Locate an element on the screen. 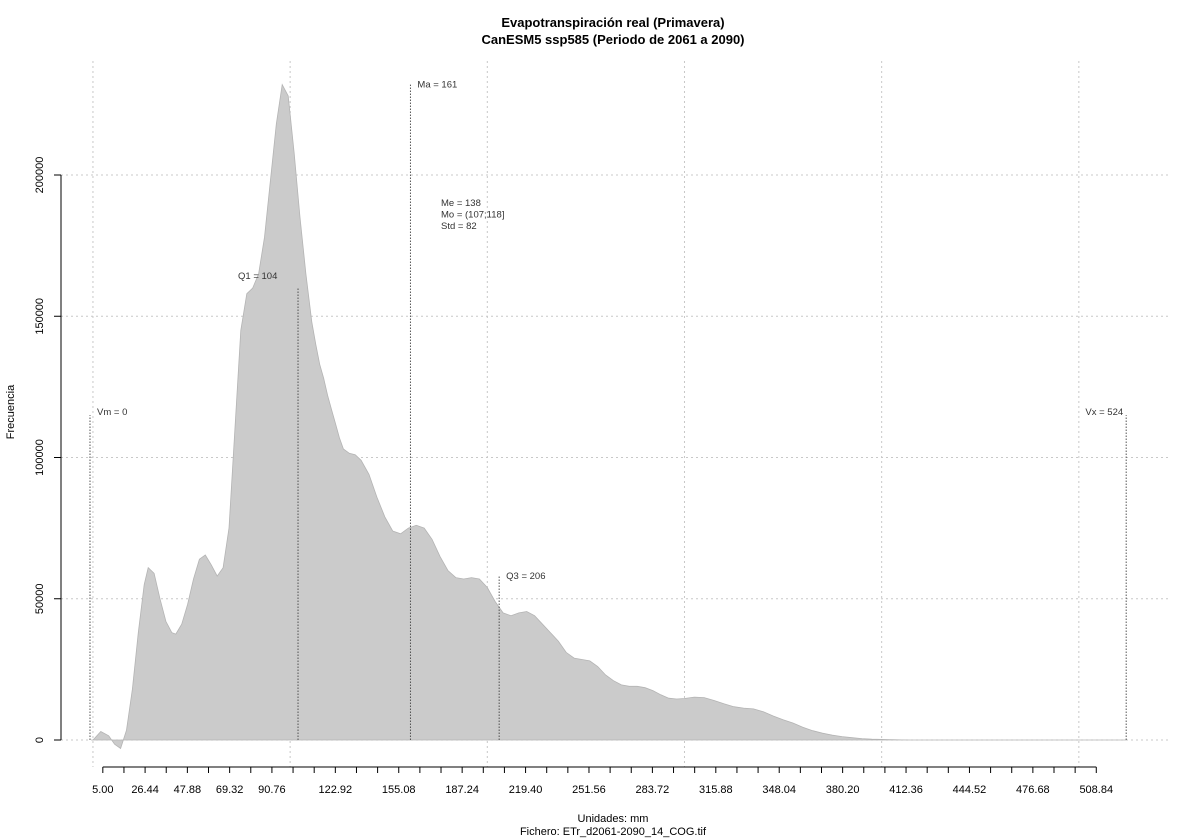 Image resolution: width=1200 pixels, height=840 pixels. y-tick-label-1: 50000 is located at coordinates (40, 599).